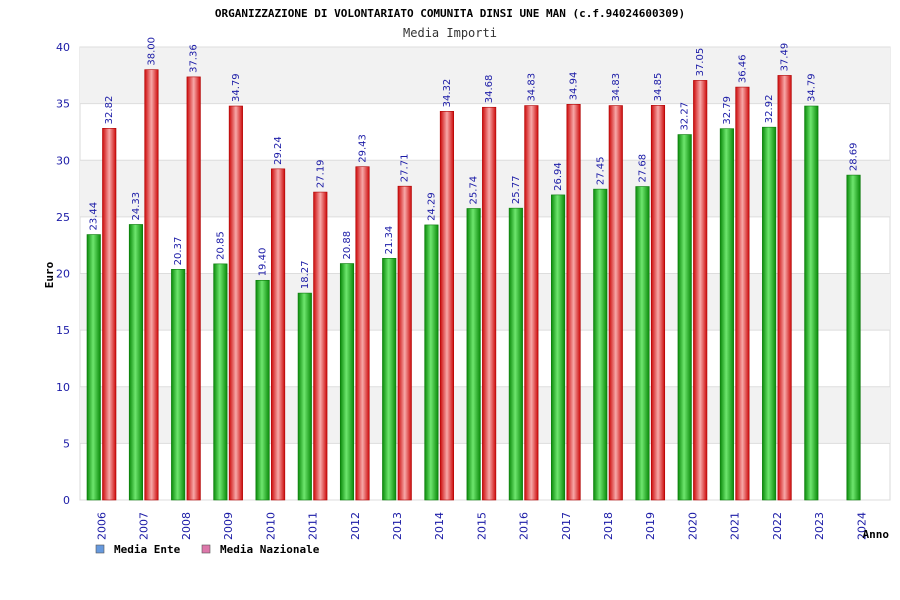 The image size is (900, 600). What do you see at coordinates (63, 217) in the screenshot?
I see `y-tick-label: 25` at bounding box center [63, 217].